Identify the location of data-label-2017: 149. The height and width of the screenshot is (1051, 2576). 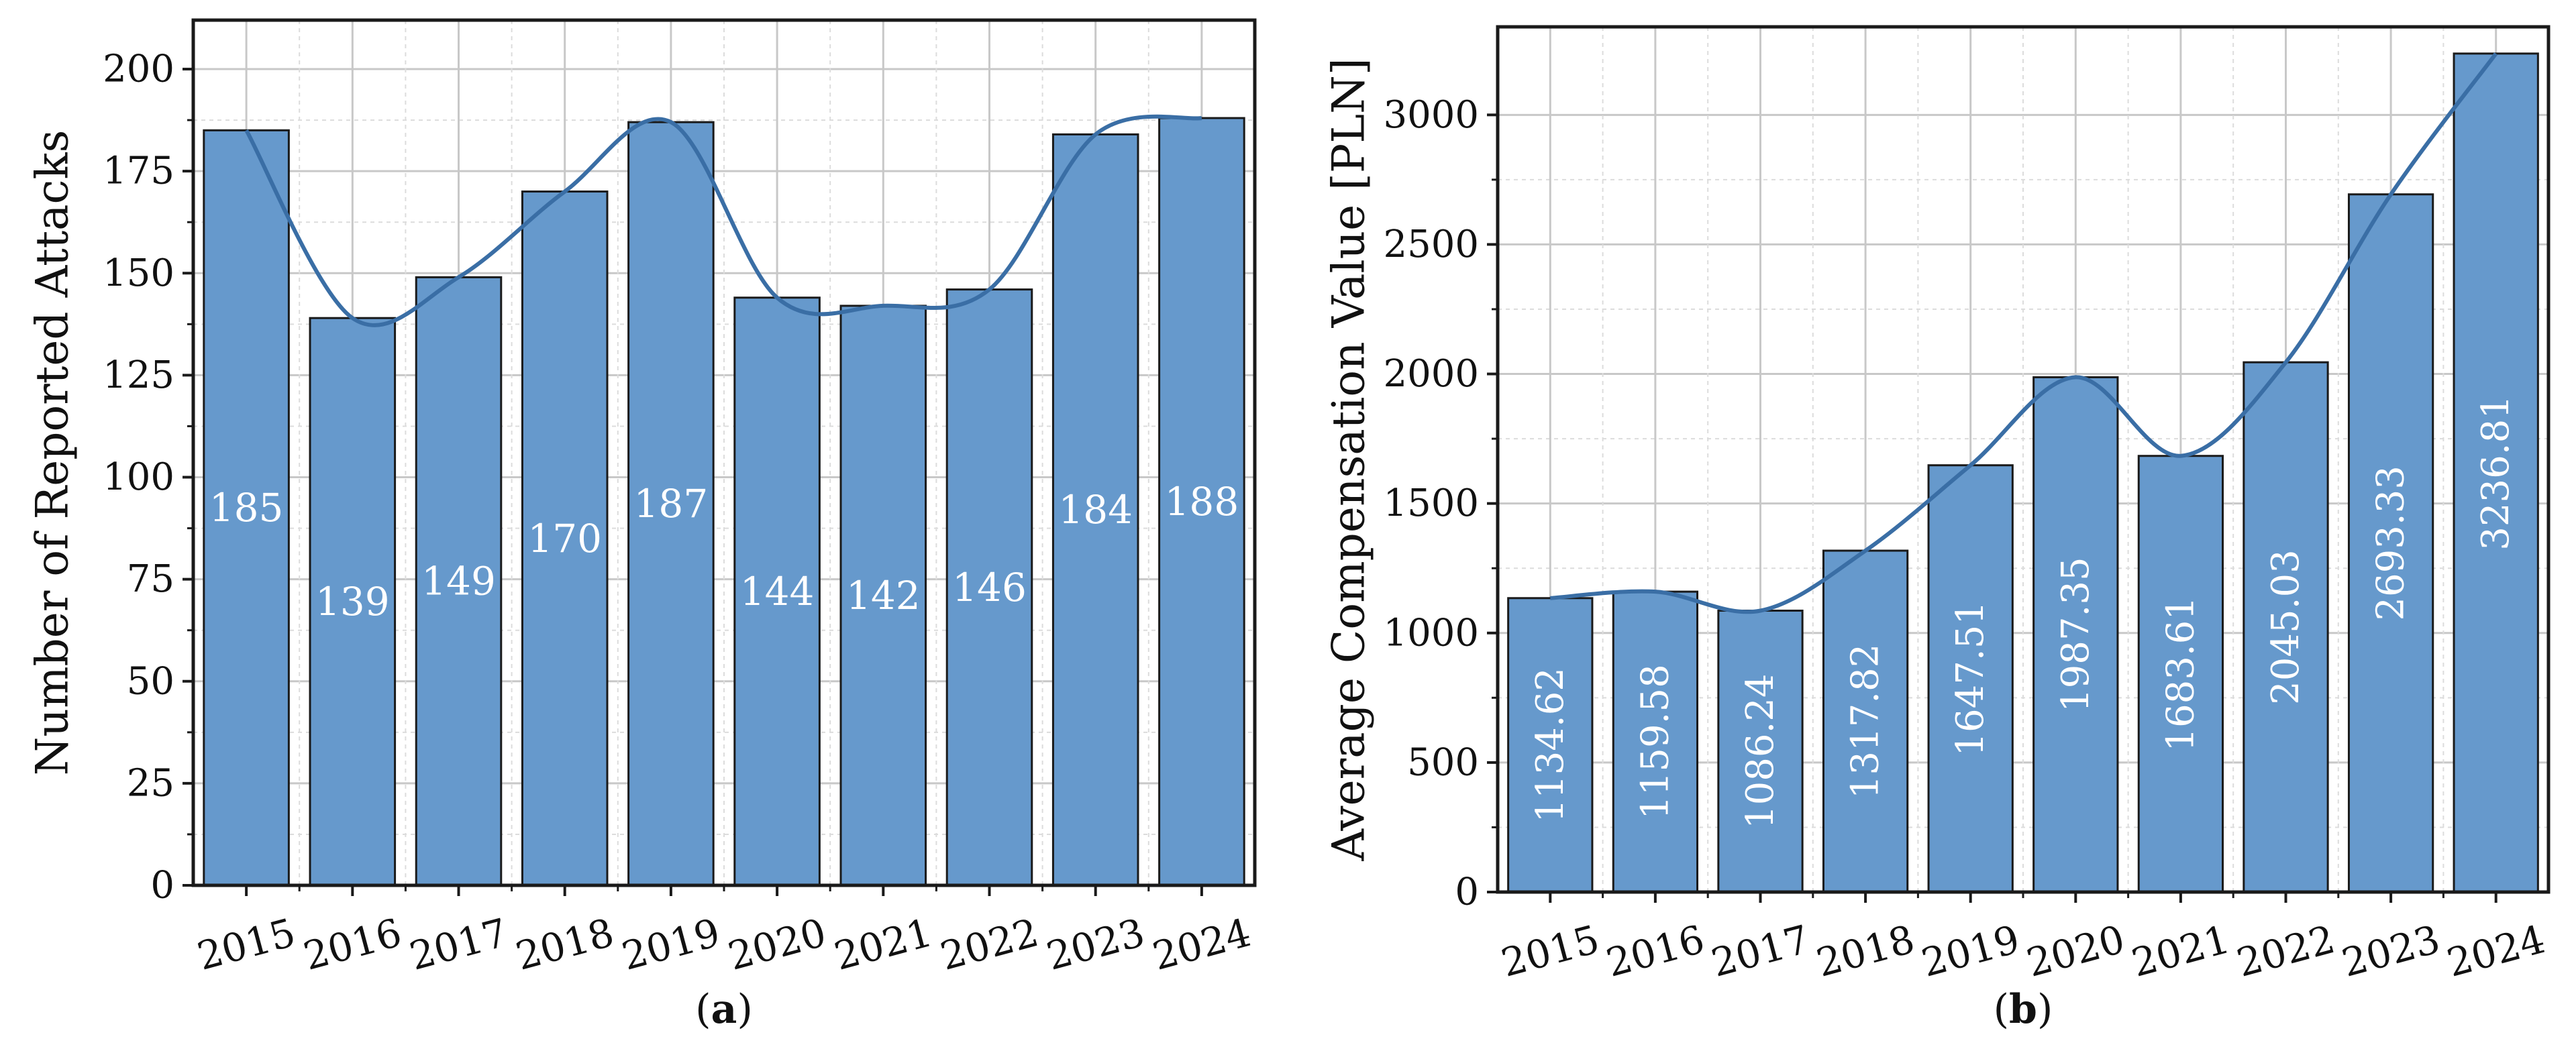
(458, 581).